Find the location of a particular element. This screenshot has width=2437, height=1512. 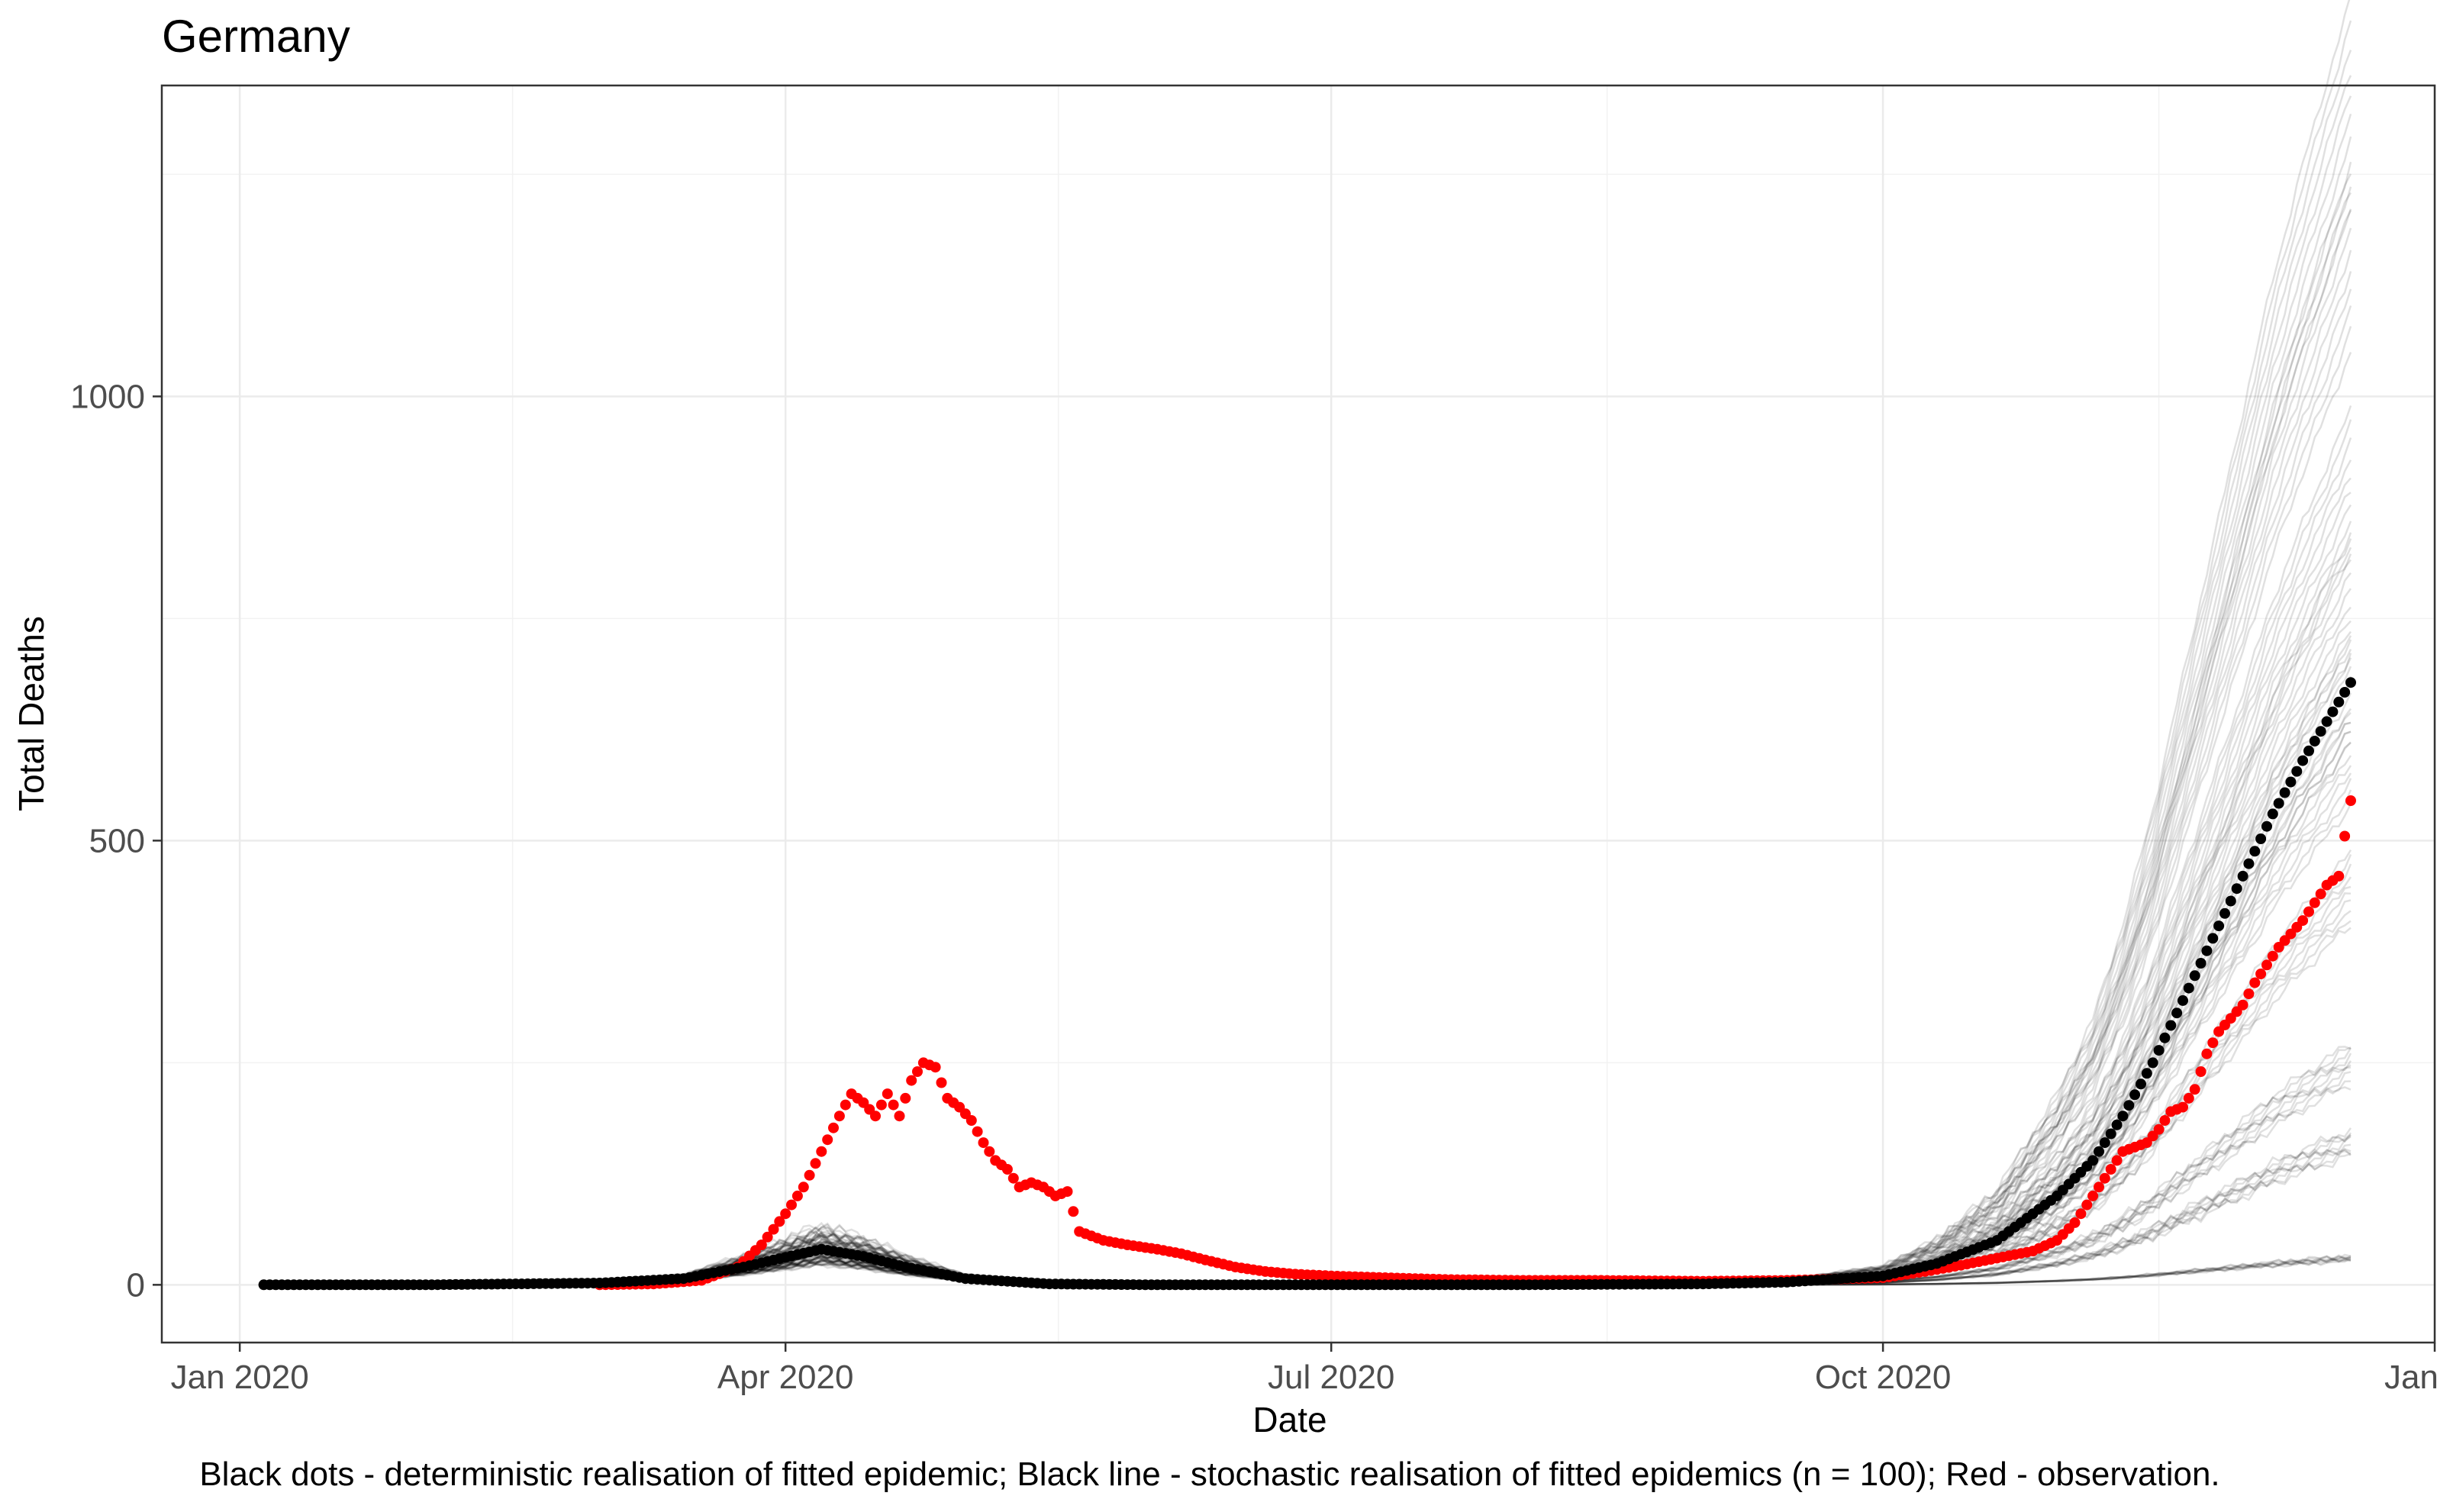

y-axis-title: Total Deaths is located at coordinates (31, 713).